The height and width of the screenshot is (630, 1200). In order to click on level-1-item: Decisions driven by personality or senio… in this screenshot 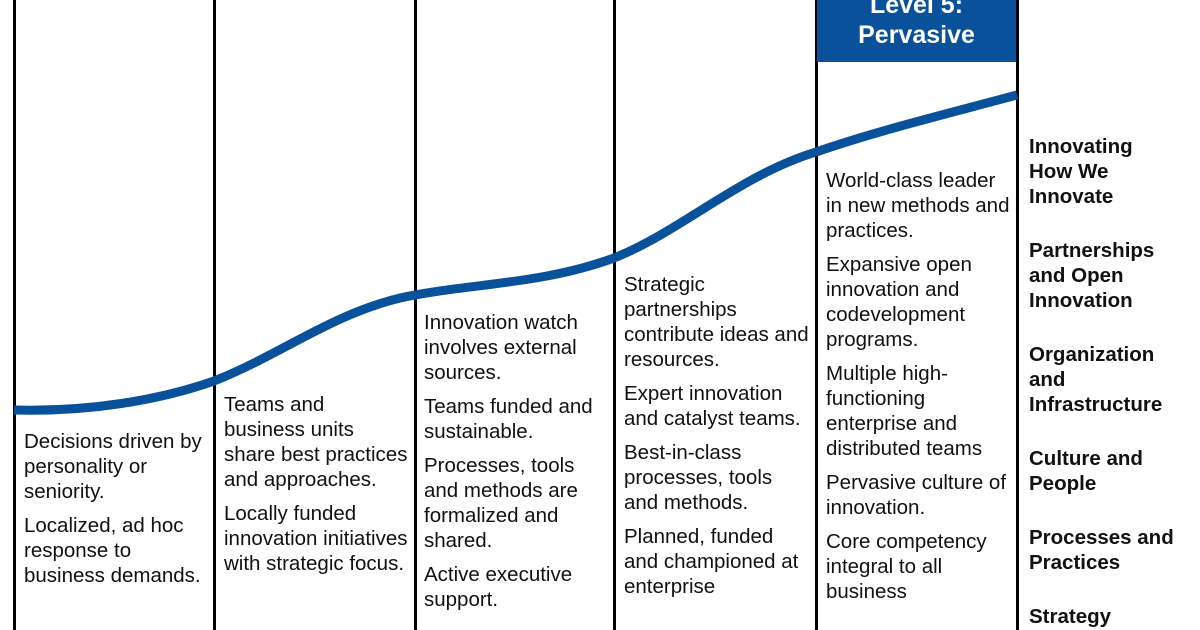, I will do `click(113, 466)`.